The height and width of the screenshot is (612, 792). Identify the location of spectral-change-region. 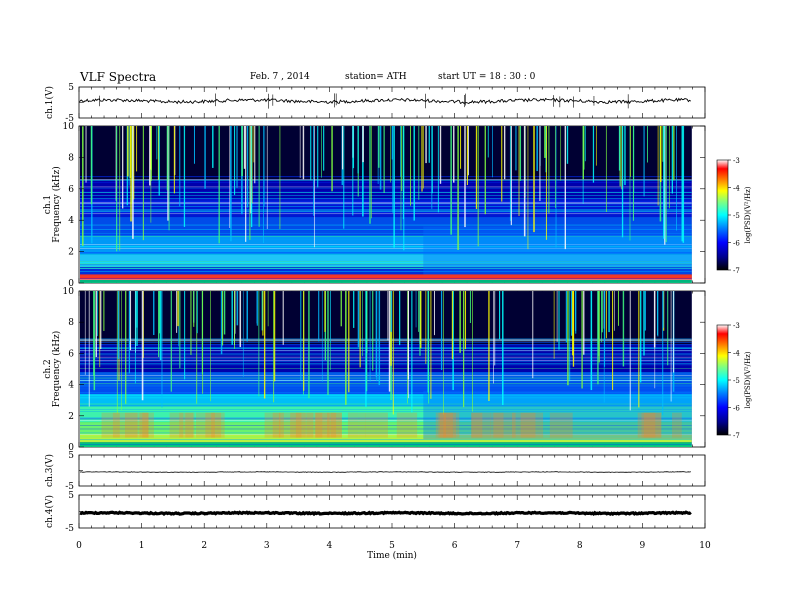
(557, 415).